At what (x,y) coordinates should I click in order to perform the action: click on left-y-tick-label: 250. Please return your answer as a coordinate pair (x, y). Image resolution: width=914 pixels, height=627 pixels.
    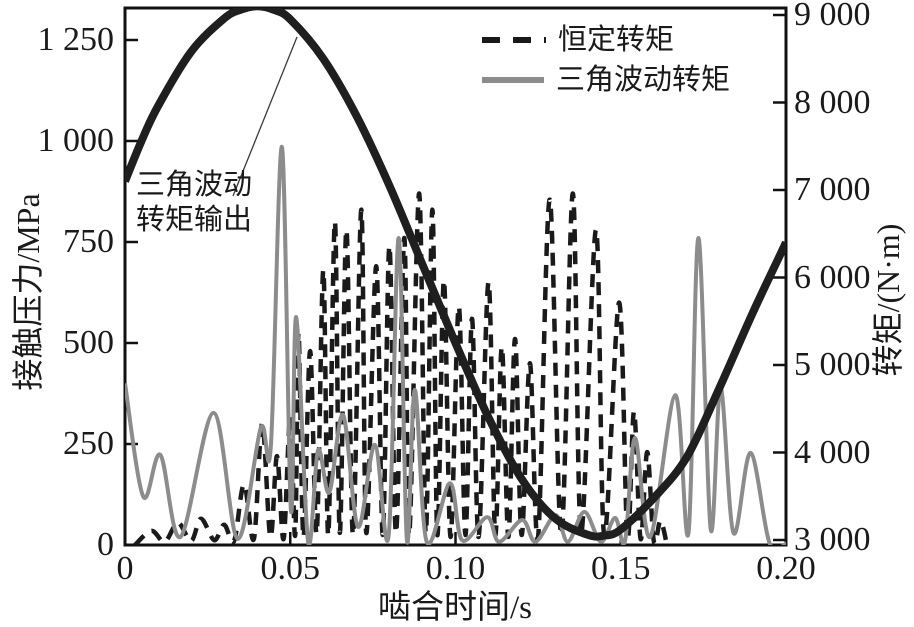
    Looking at the image, I should click on (88, 443).